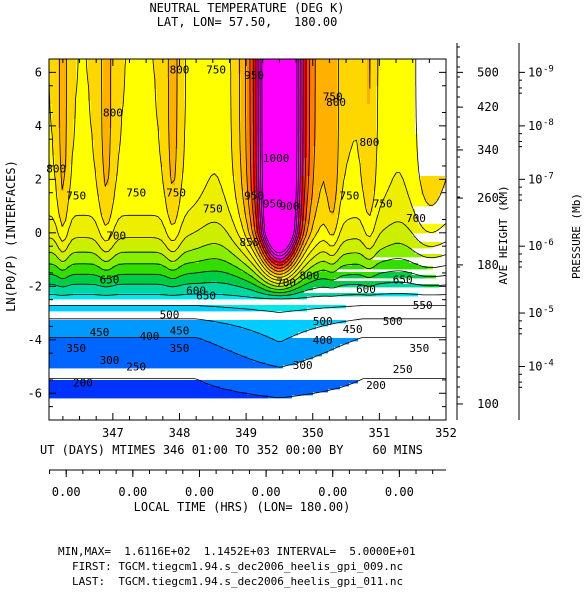 Image resolution: width=584 pixels, height=594 pixels. Describe the element at coordinates (11, 236) in the screenshot. I see `y-axis-label: LN(P0/P) (INTERFACES)` at that location.